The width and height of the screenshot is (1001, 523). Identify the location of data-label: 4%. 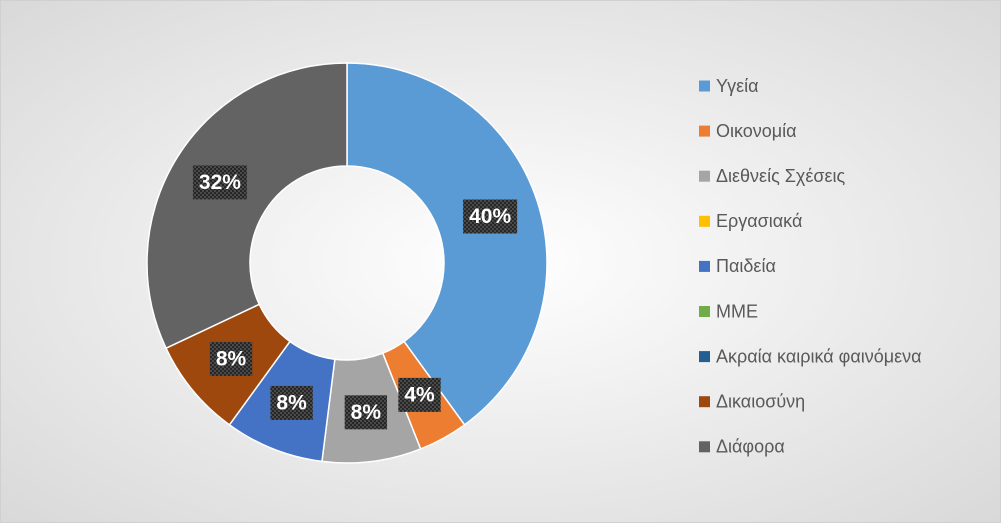
(419, 394).